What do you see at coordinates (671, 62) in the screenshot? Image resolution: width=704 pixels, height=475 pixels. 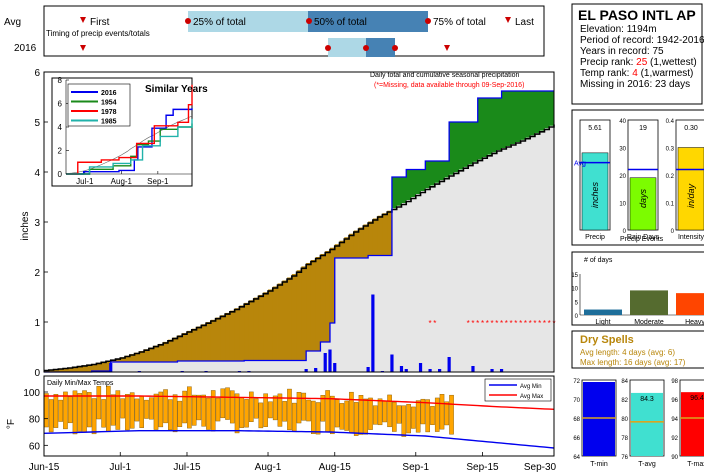 I see `precip-rank-suffix: (1,wettest)` at bounding box center [671, 62].